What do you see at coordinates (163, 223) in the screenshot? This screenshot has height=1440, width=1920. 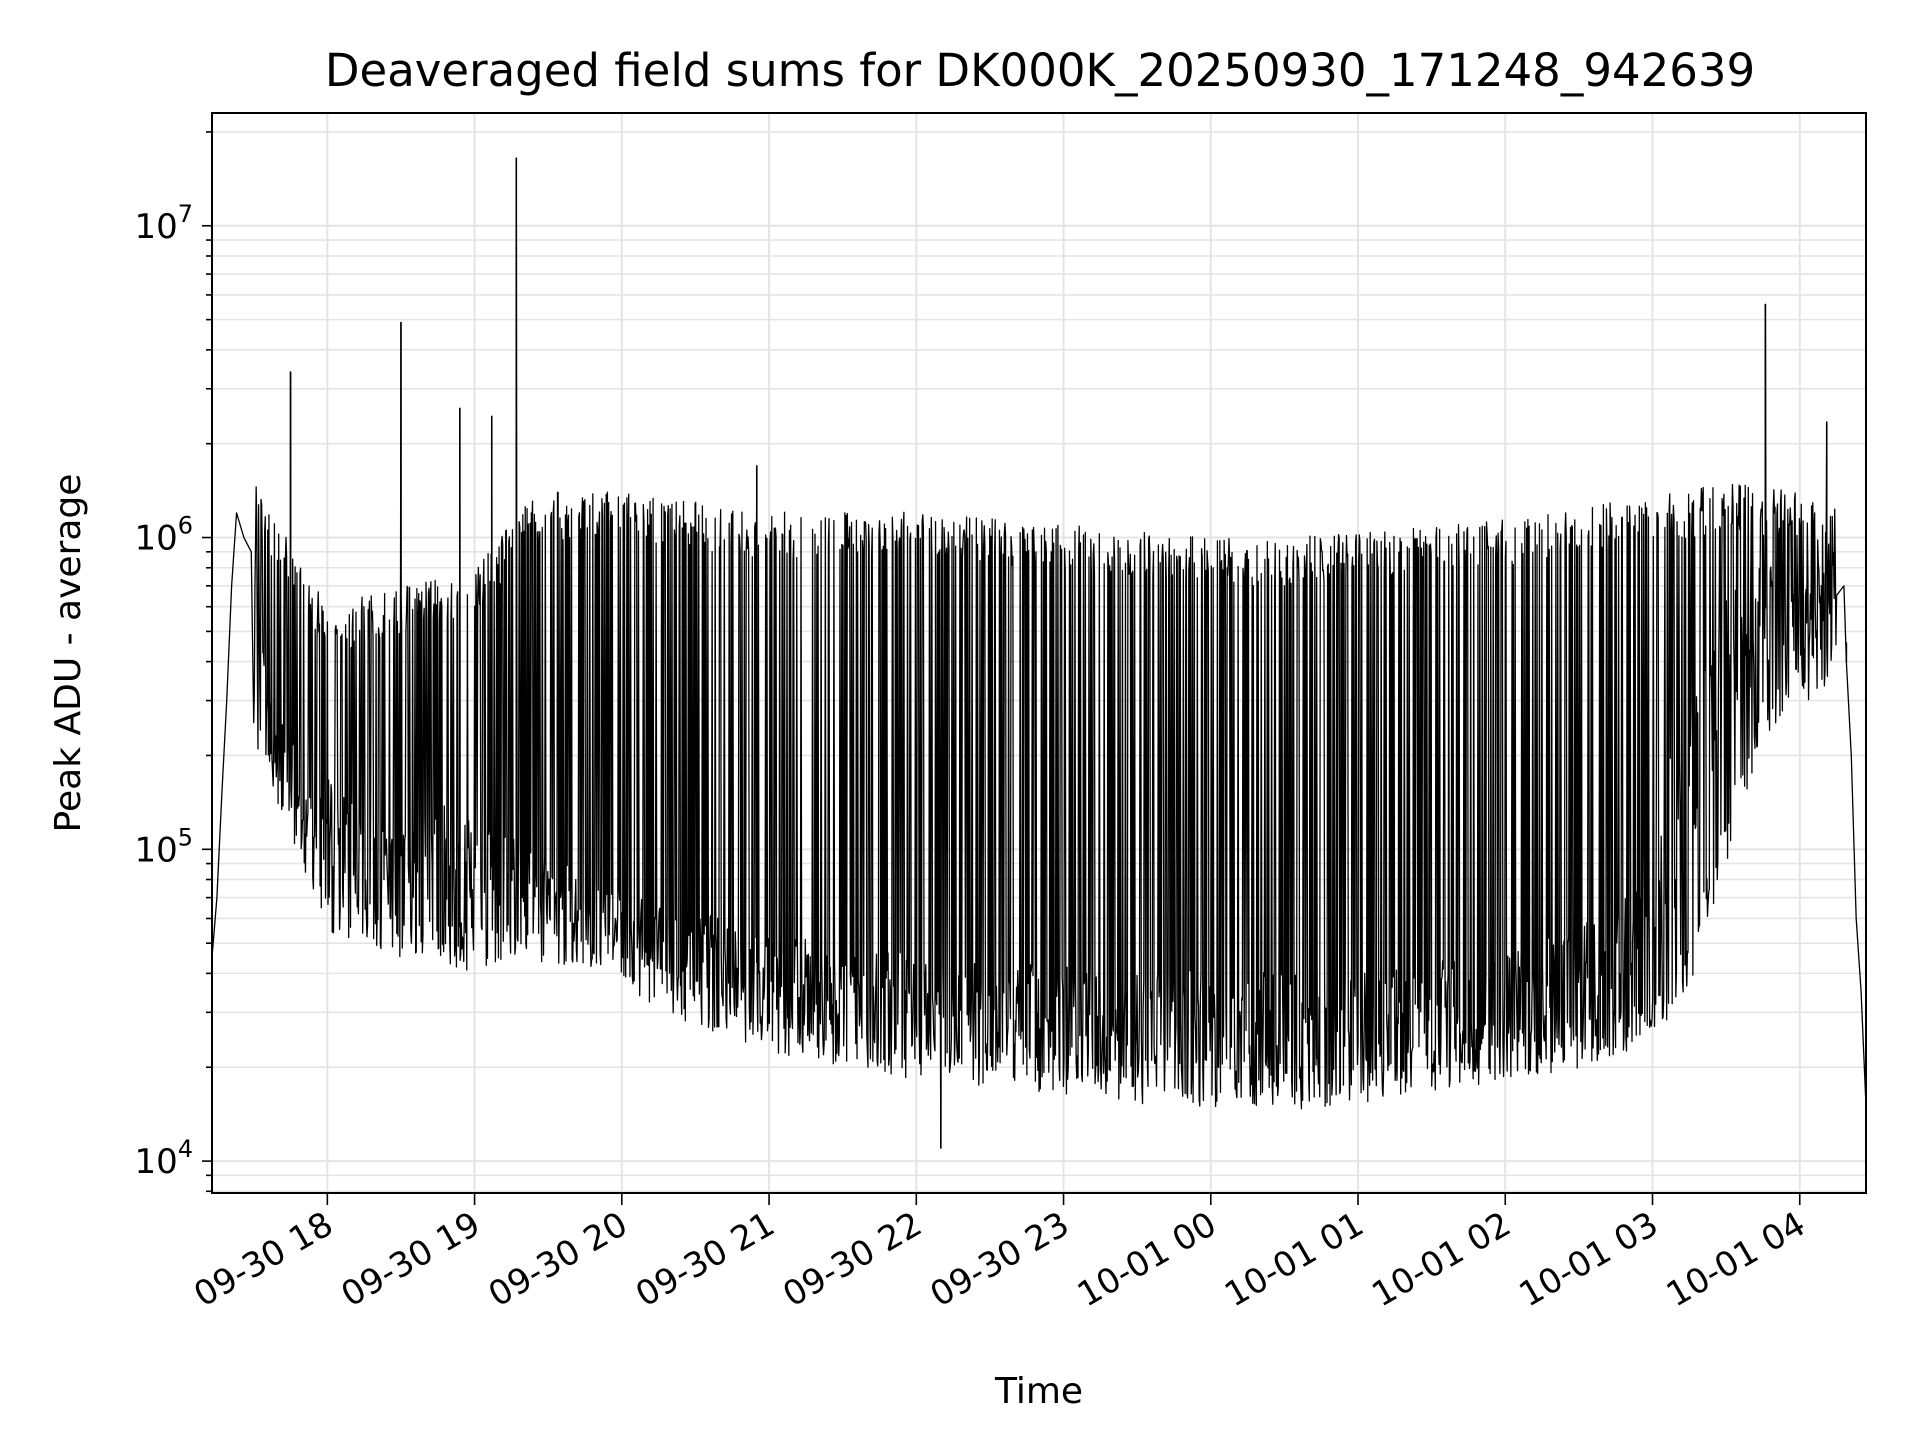 I see `y-tick-label: 10⁷` at bounding box center [163, 223].